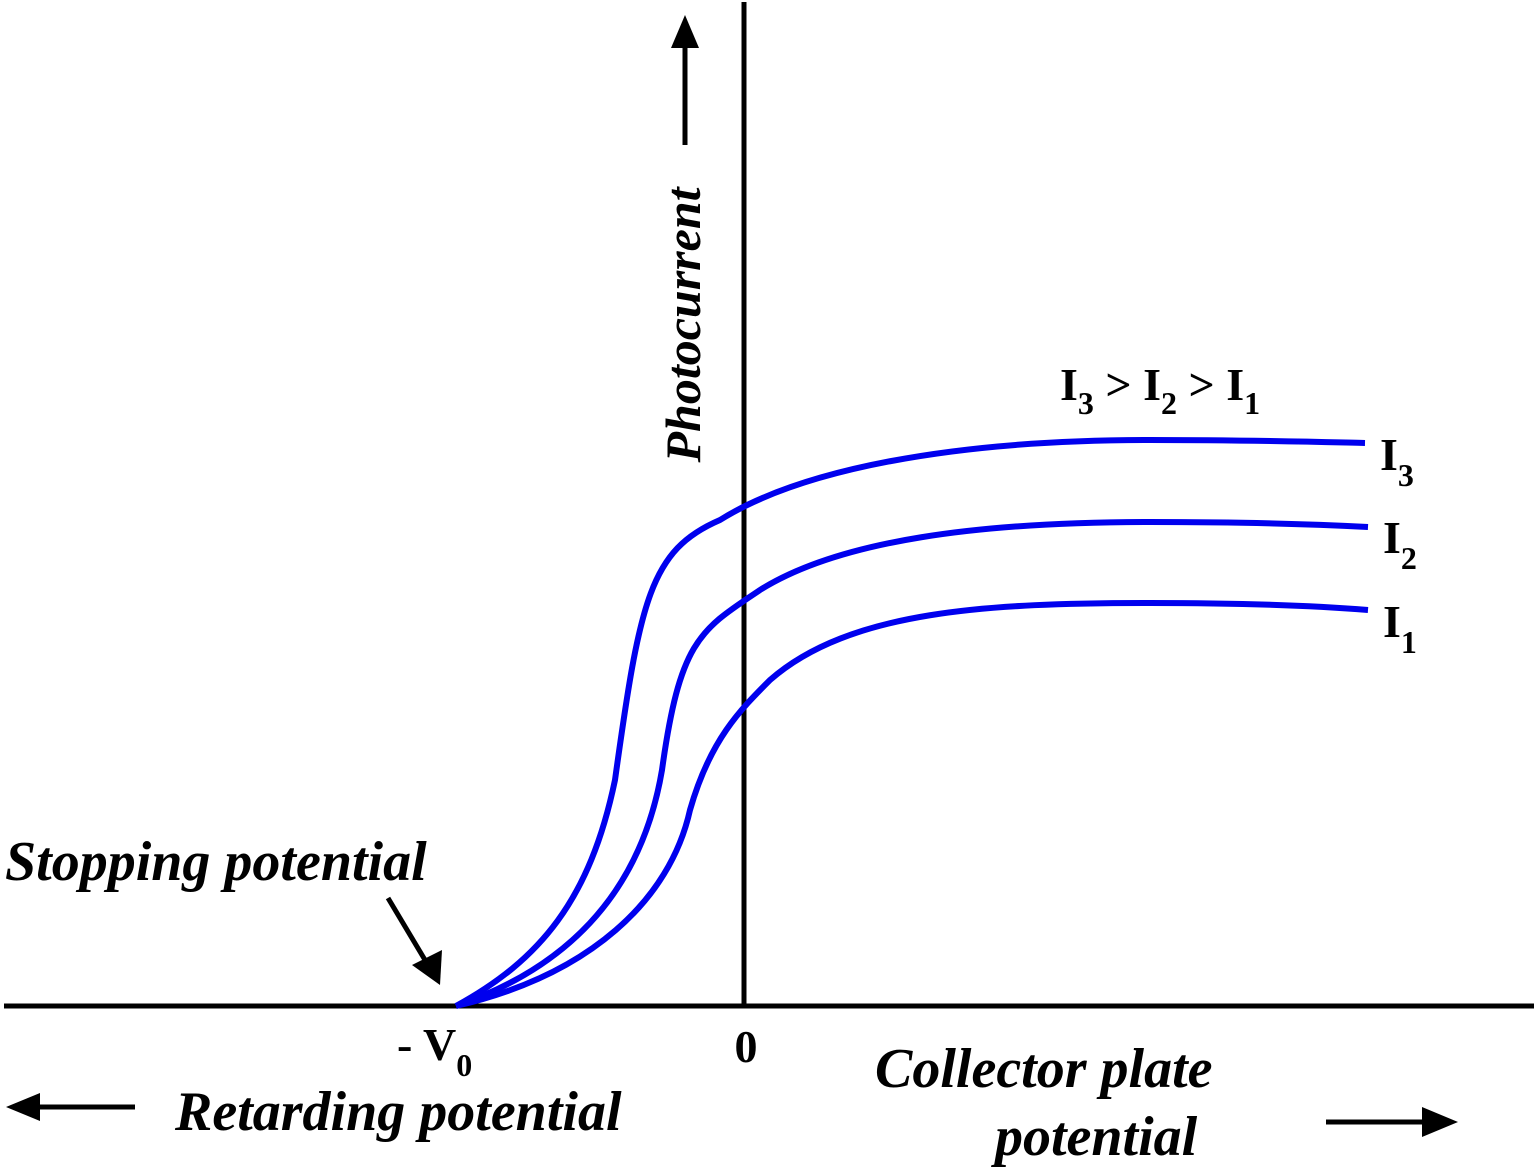 This screenshot has width=1536, height=1173. What do you see at coordinates (683, 324) in the screenshot?
I see `y-axis-label: Photocurrent` at bounding box center [683, 324].